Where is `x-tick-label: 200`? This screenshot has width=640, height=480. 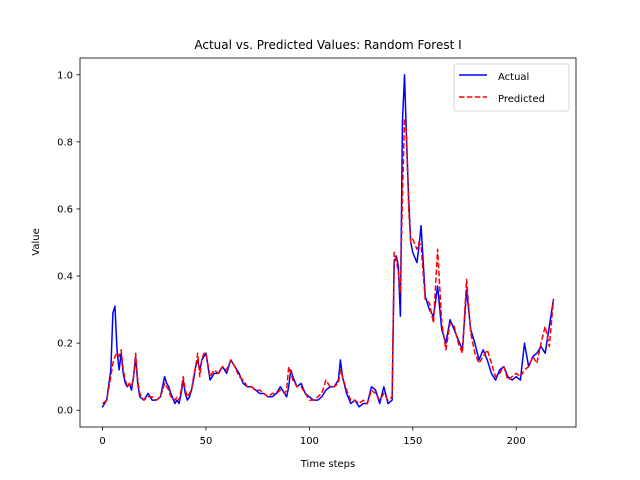 x-tick-label: 200 is located at coordinates (516, 441).